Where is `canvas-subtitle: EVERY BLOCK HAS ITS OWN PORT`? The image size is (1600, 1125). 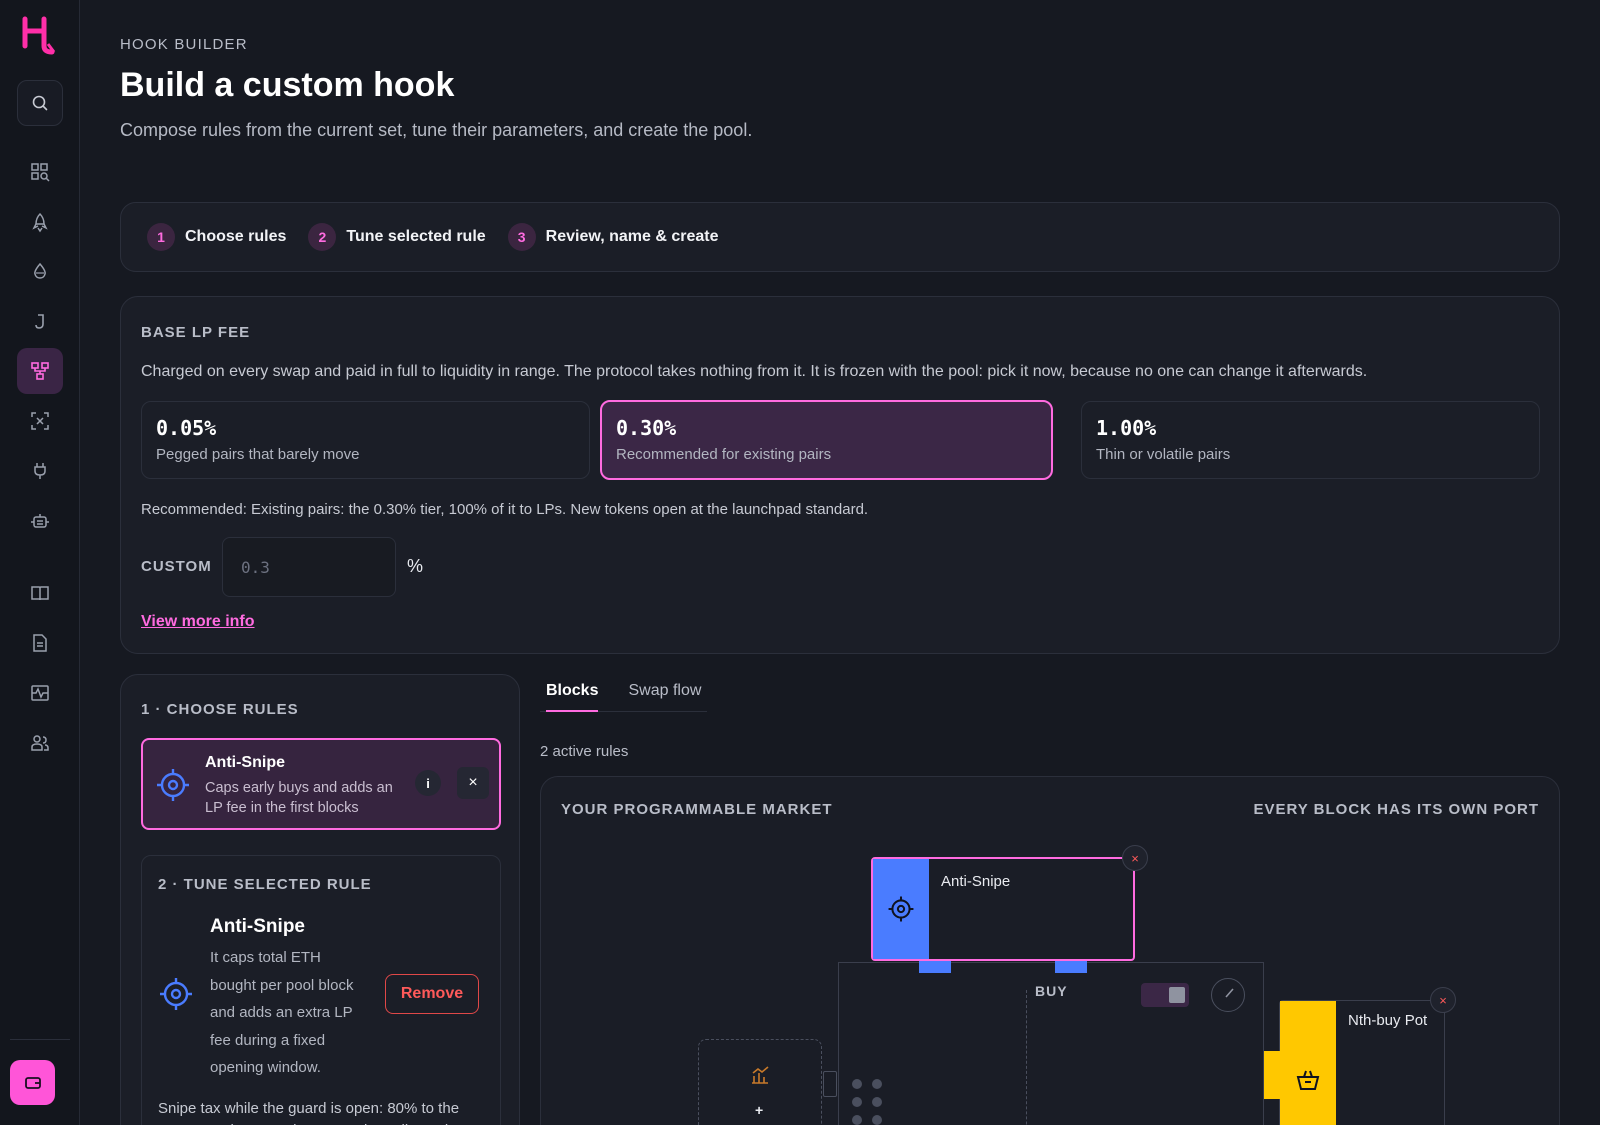 canvas-subtitle: EVERY BLOCK HAS ITS OWN PORT is located at coordinates (1396, 809).